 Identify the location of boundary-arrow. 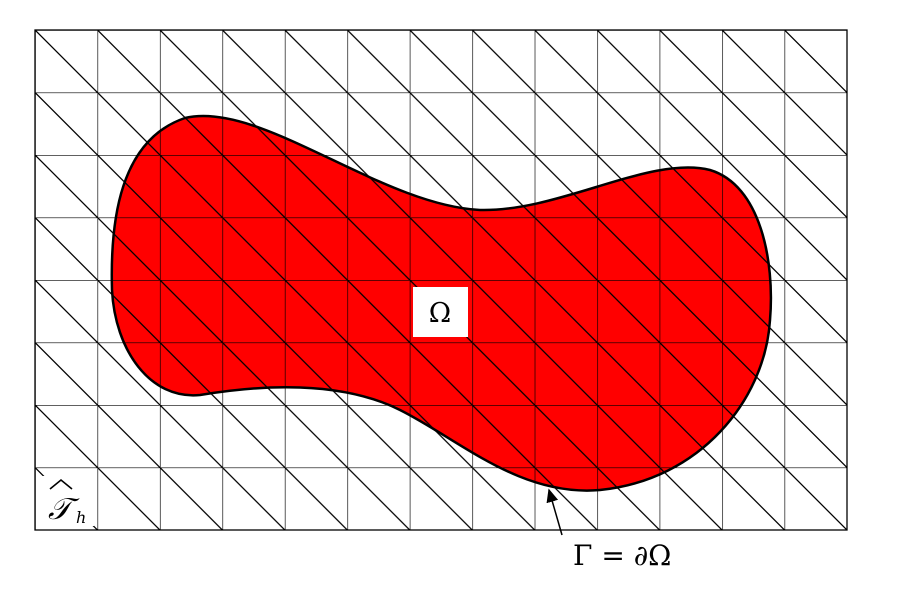
(554, 512).